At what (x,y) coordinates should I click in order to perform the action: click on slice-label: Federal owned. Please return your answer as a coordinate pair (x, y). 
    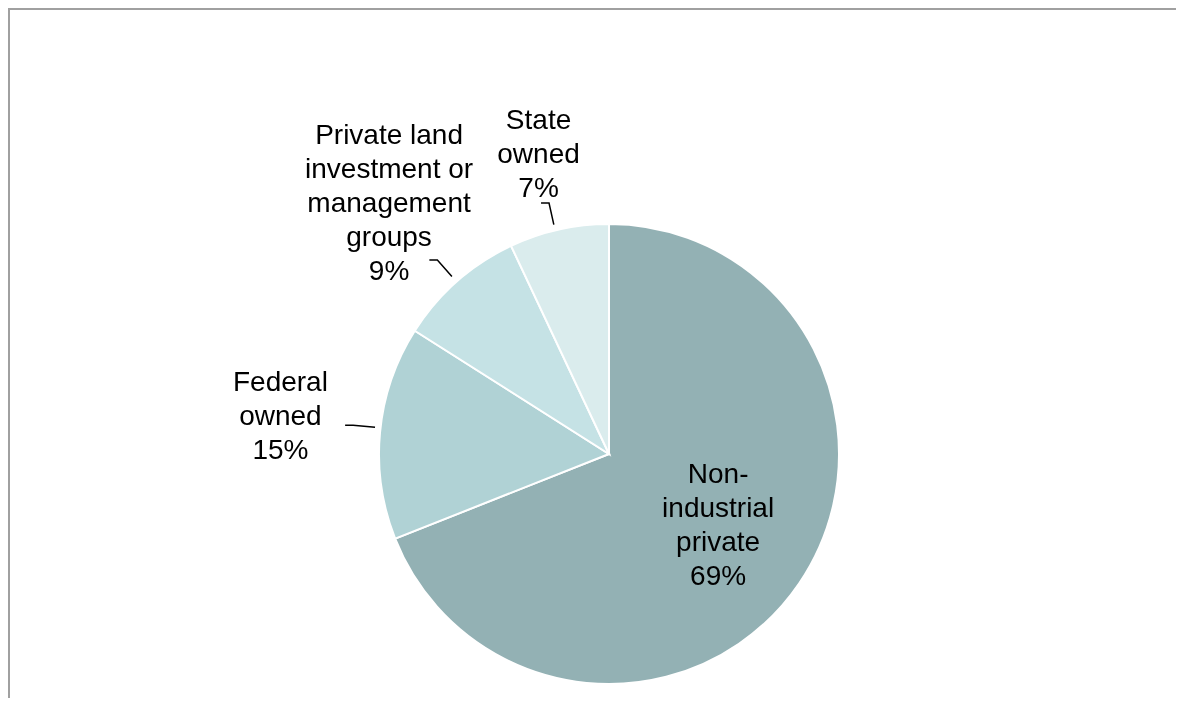
    Looking at the image, I should click on (280, 399).